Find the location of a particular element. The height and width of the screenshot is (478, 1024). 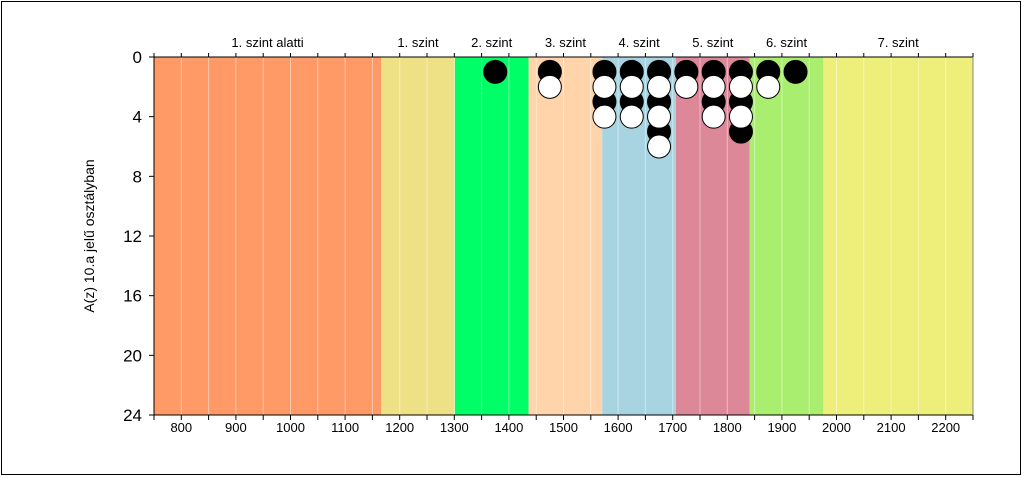

x-tick-label: 1400 is located at coordinates (508, 427).